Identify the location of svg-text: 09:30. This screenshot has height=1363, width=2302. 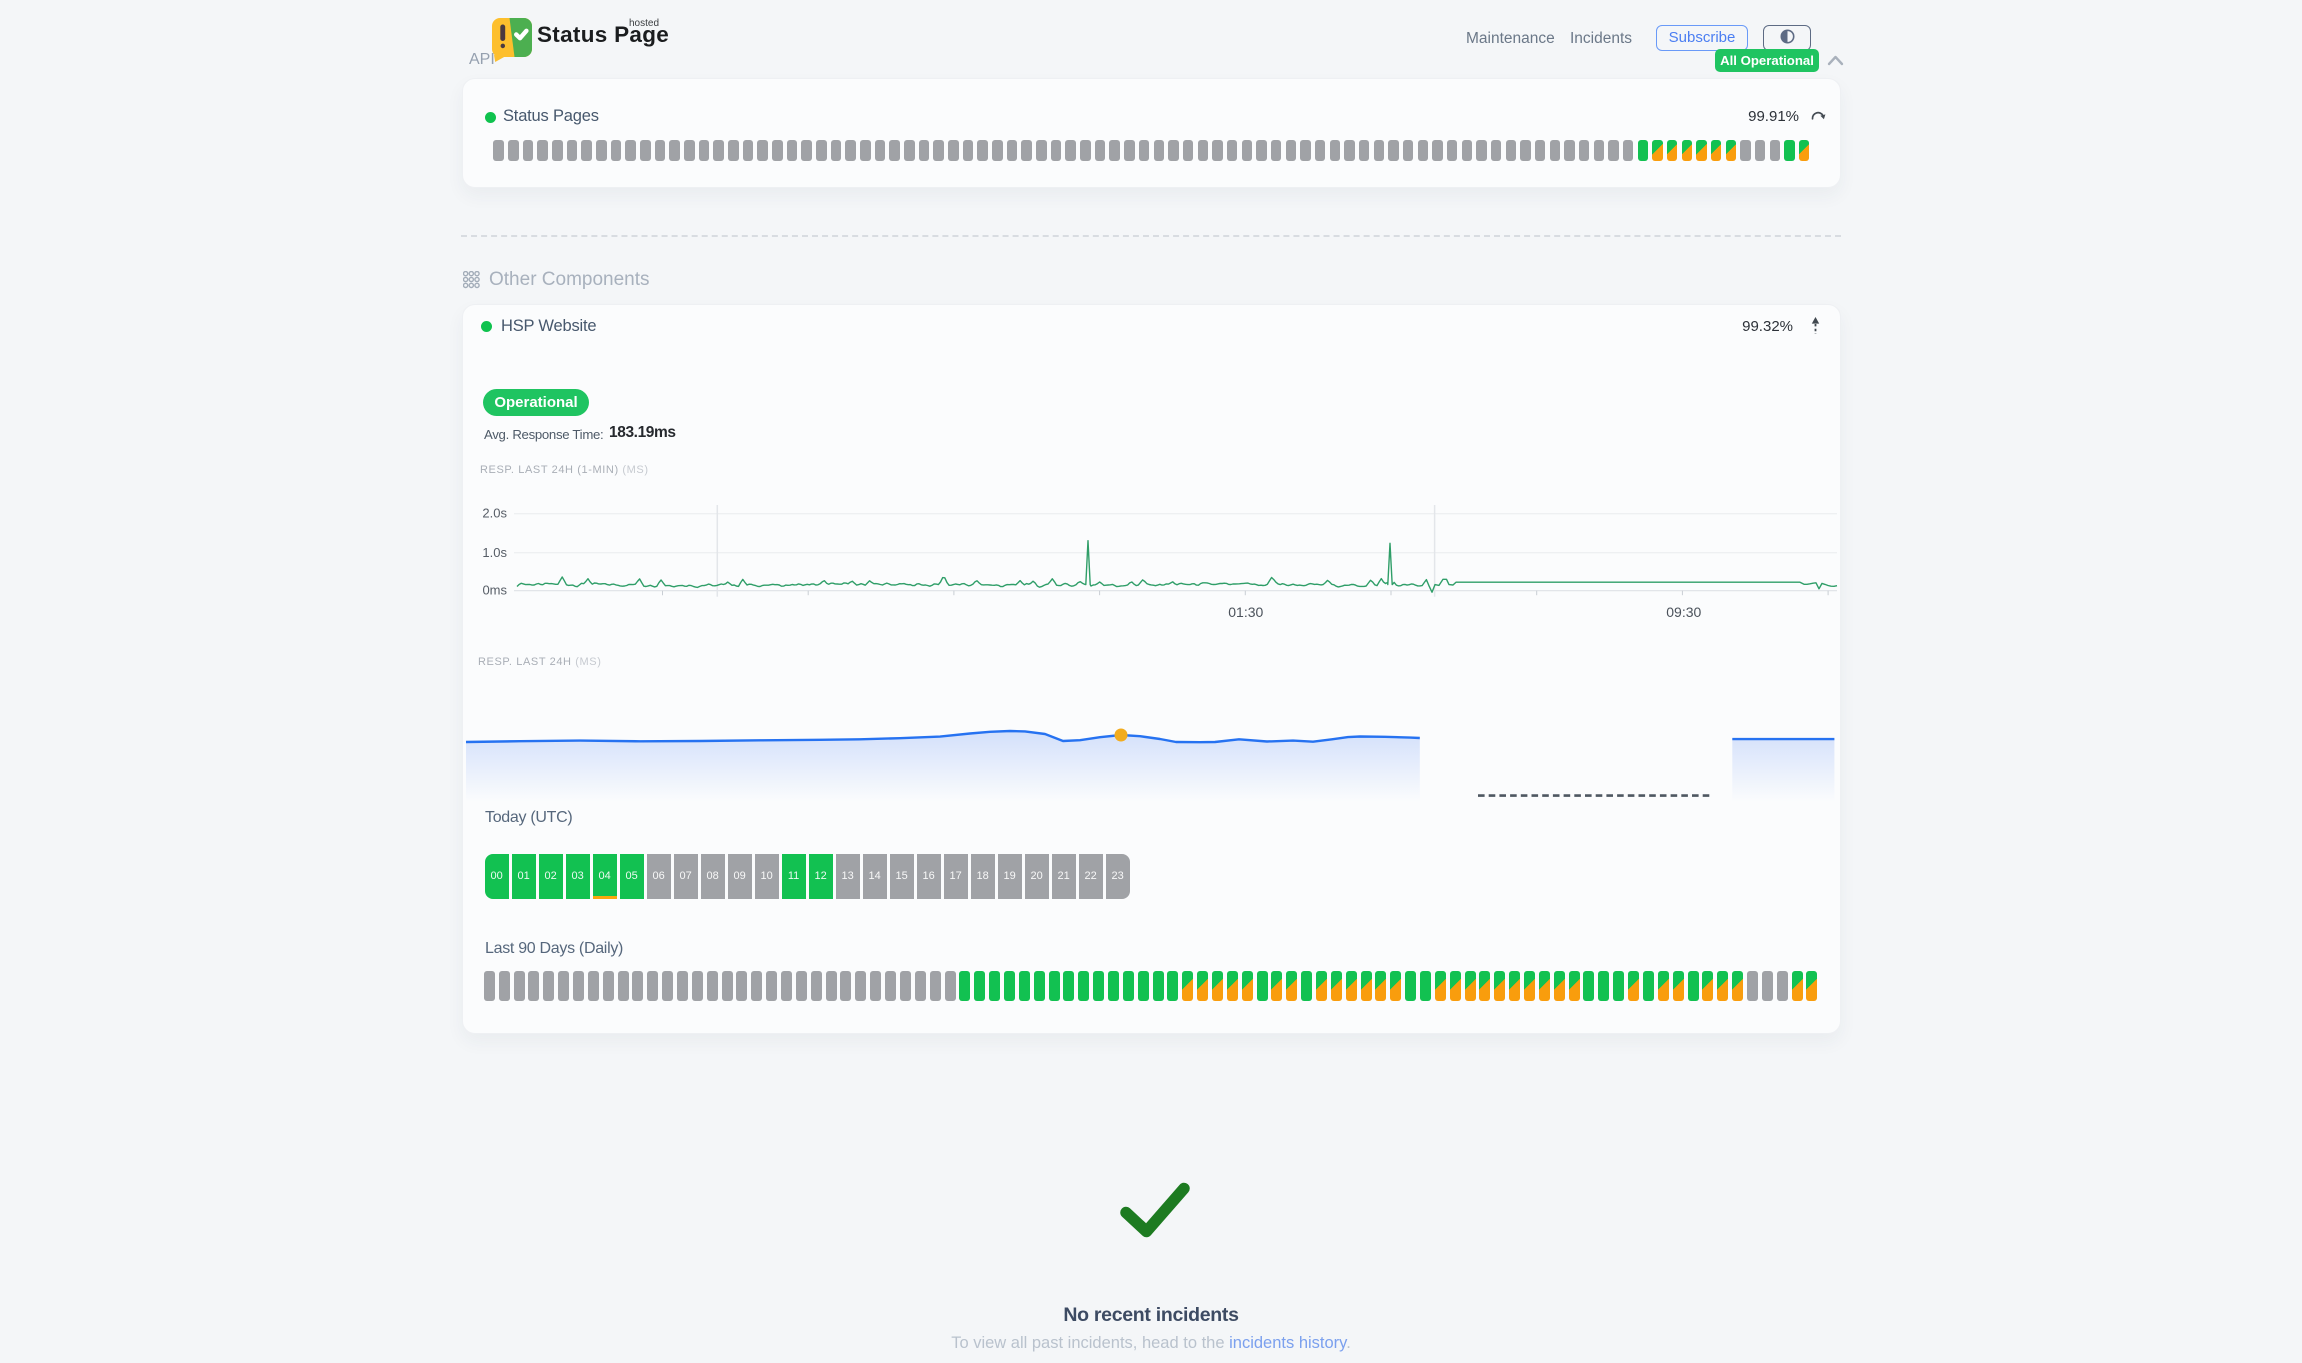
(1683, 612).